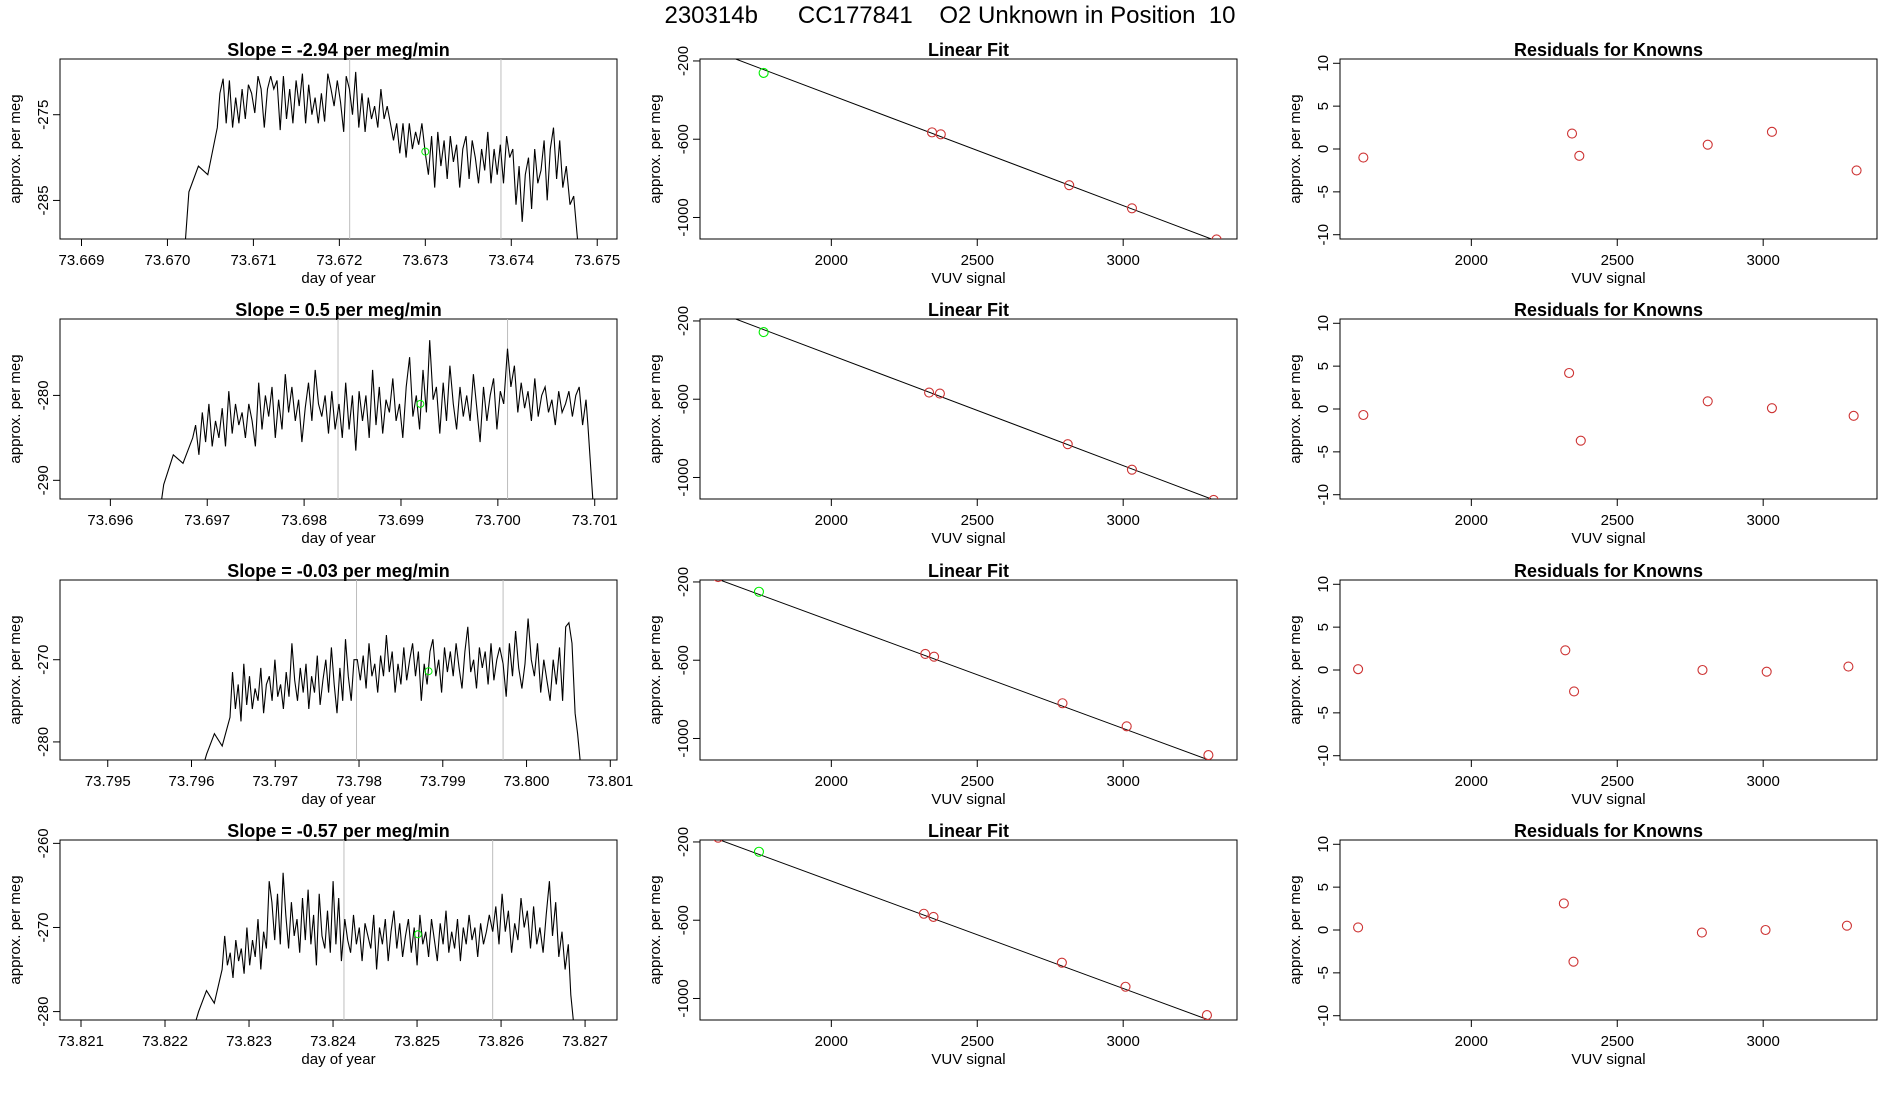  Describe the element at coordinates (108, 781) in the screenshot. I see `x-tick-label: 73.795` at that location.